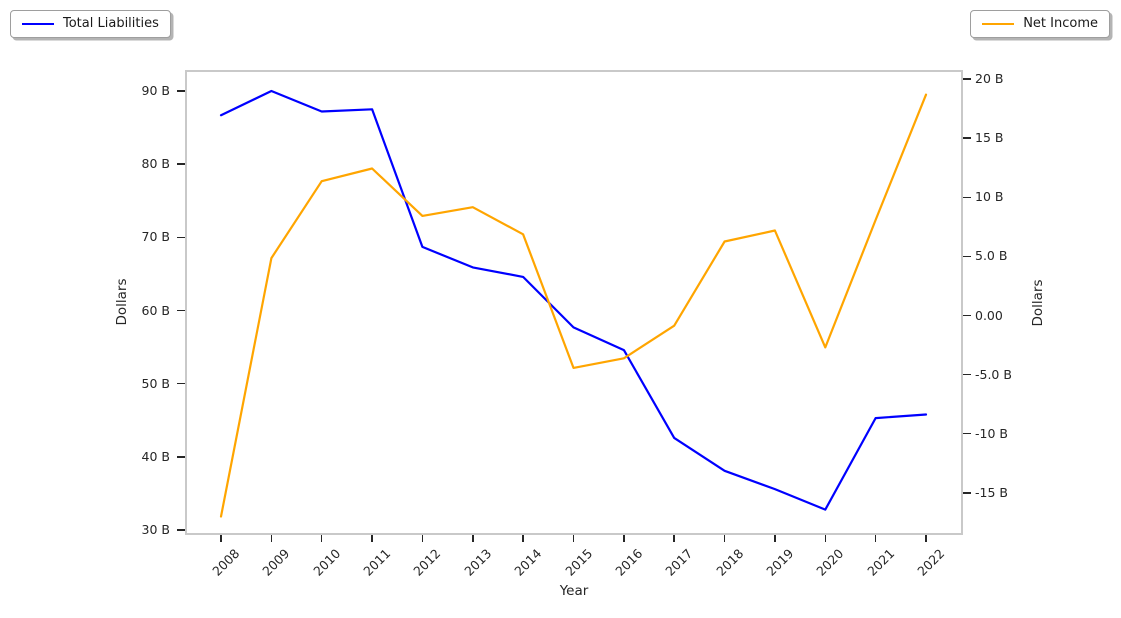  What do you see at coordinates (991, 492) in the screenshot?
I see `right-axis-tick-label: -15 B` at bounding box center [991, 492].